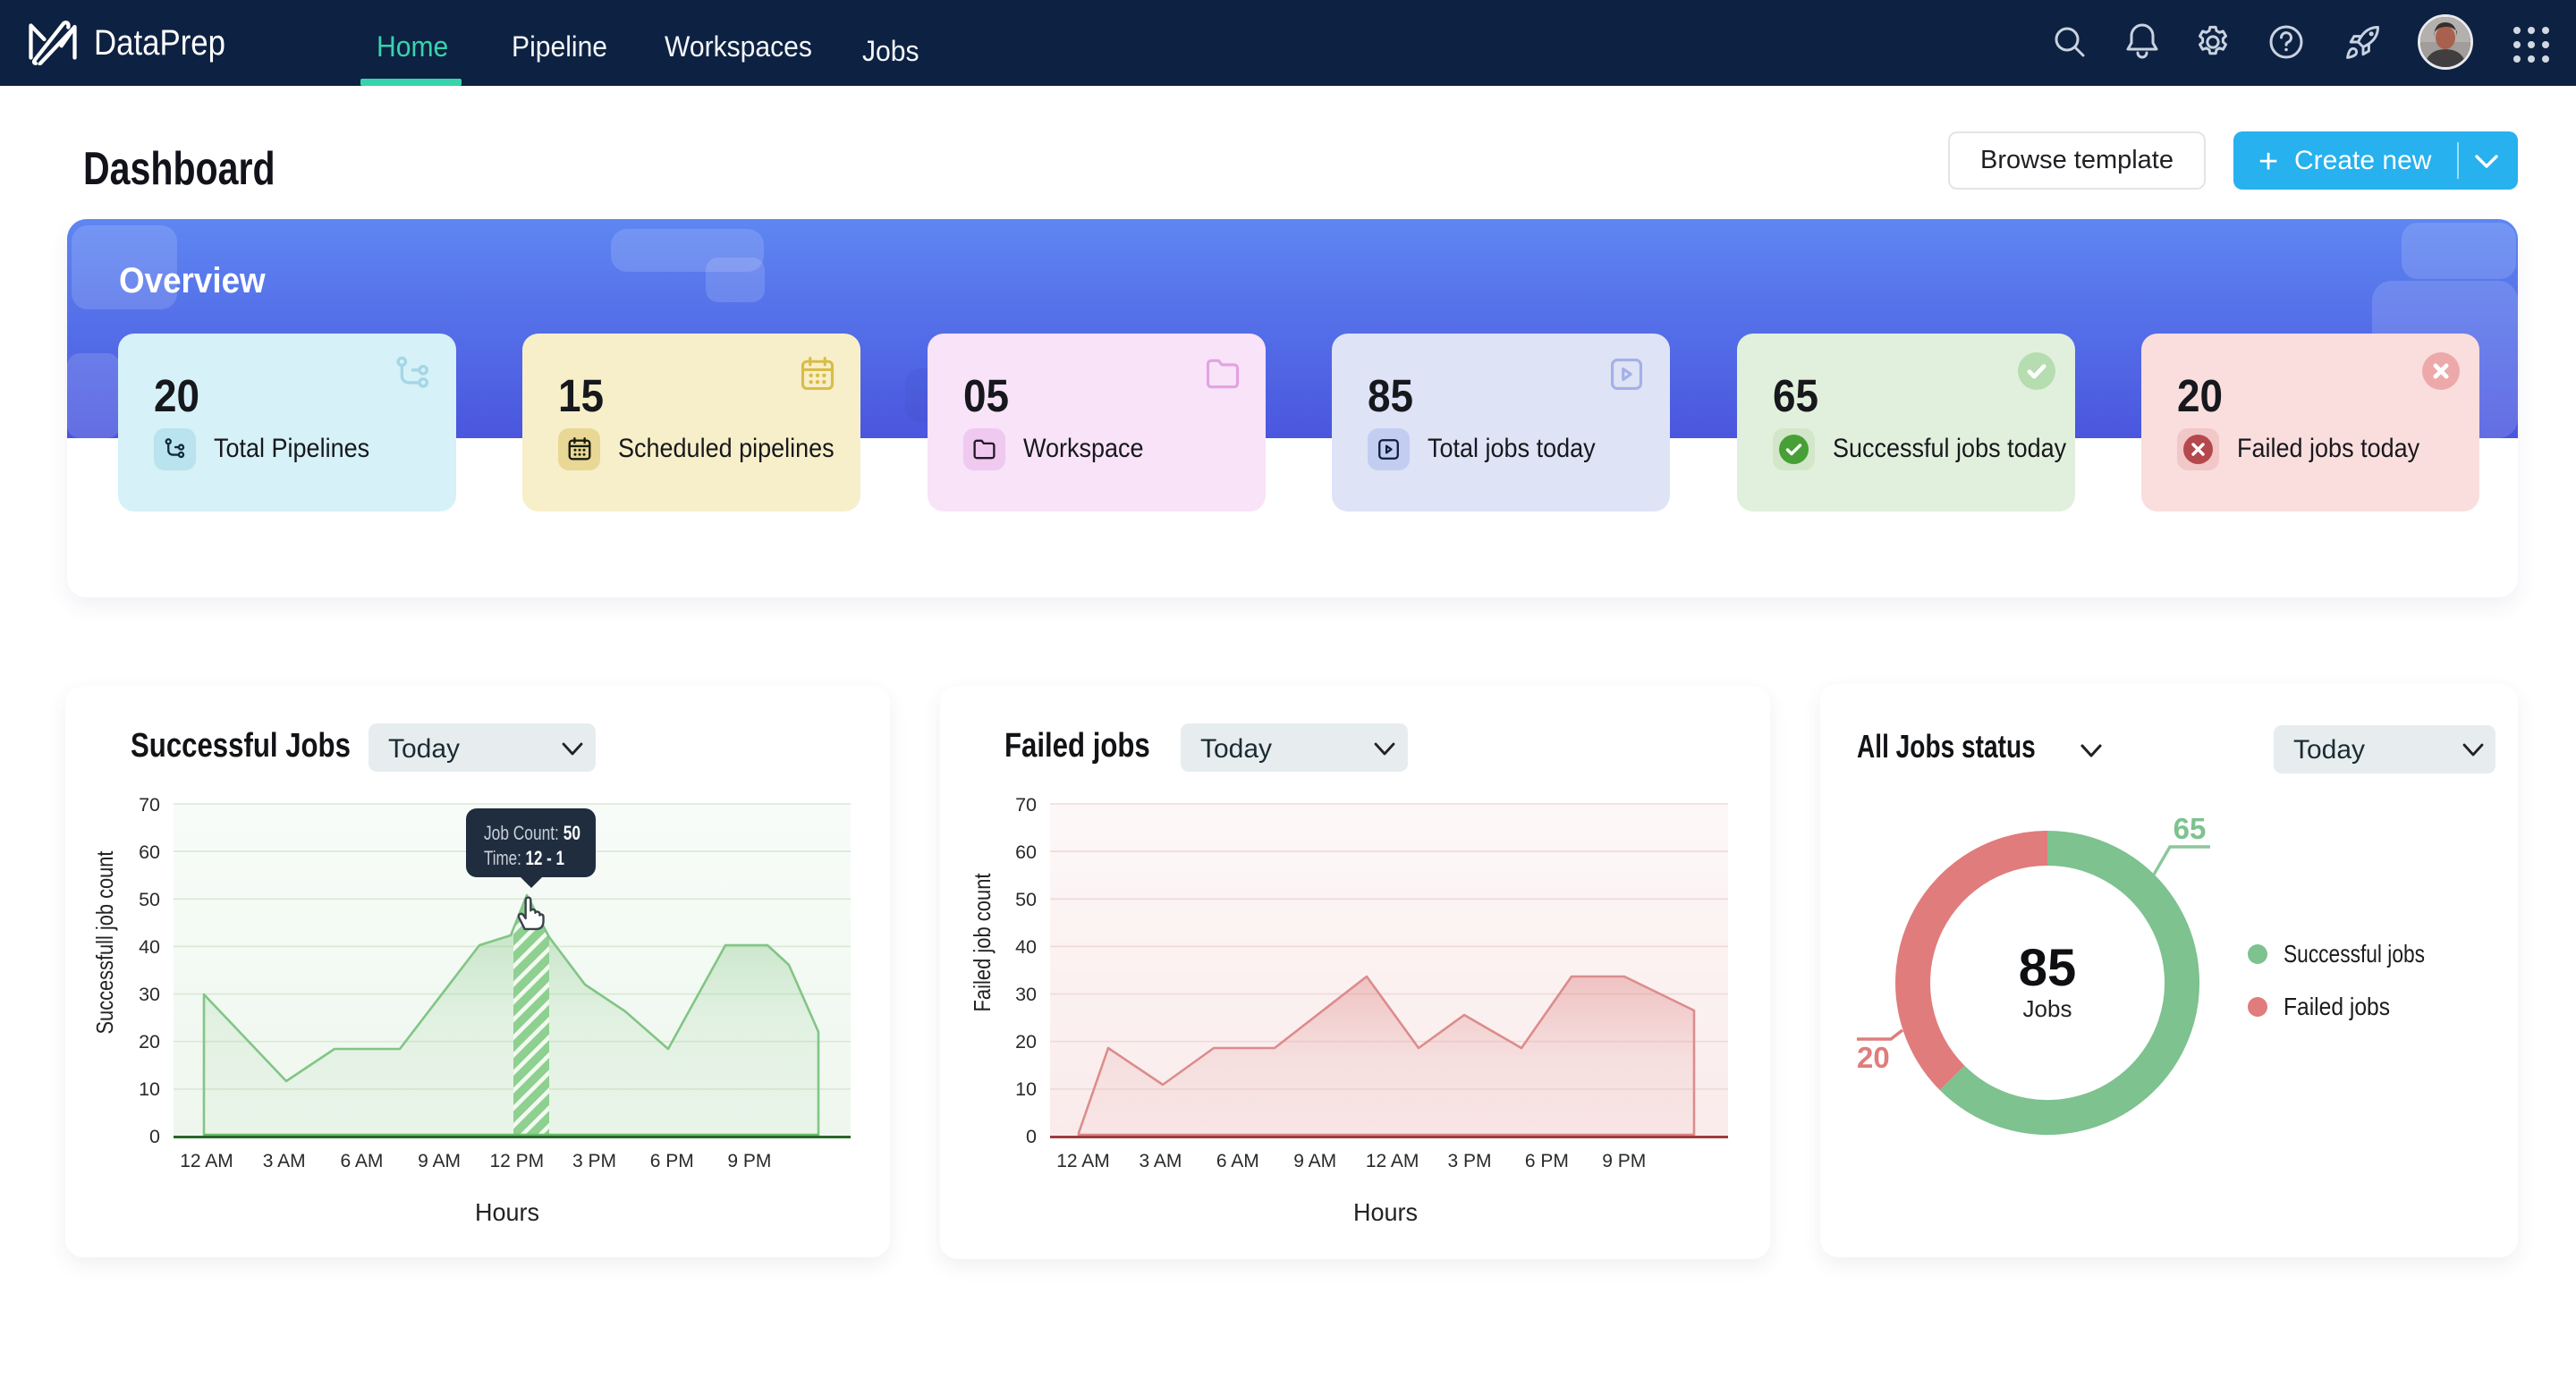  What do you see at coordinates (2337, 1006) in the screenshot?
I see `svg-text: Failed jobs` at bounding box center [2337, 1006].